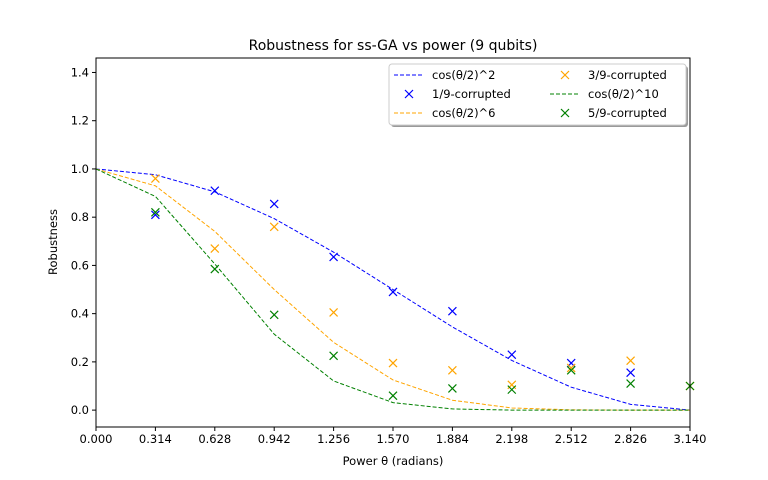 This screenshot has height=480, width=768. Describe the element at coordinates (690, 439) in the screenshot. I see `x-tick-label: 3.140` at that location.